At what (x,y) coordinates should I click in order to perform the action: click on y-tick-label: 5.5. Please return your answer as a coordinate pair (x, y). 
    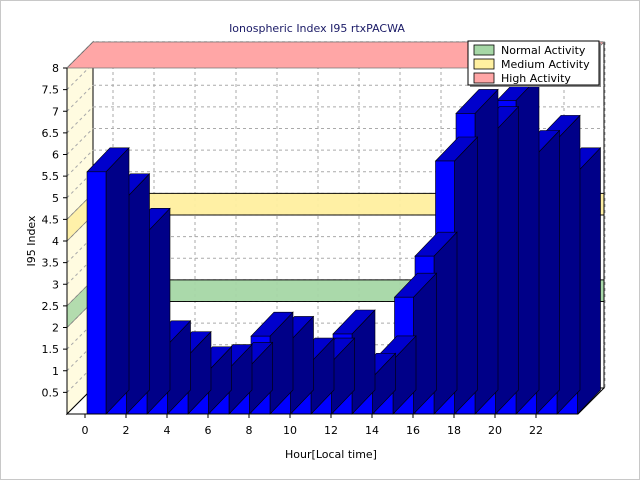
    Looking at the image, I should click on (51, 176).